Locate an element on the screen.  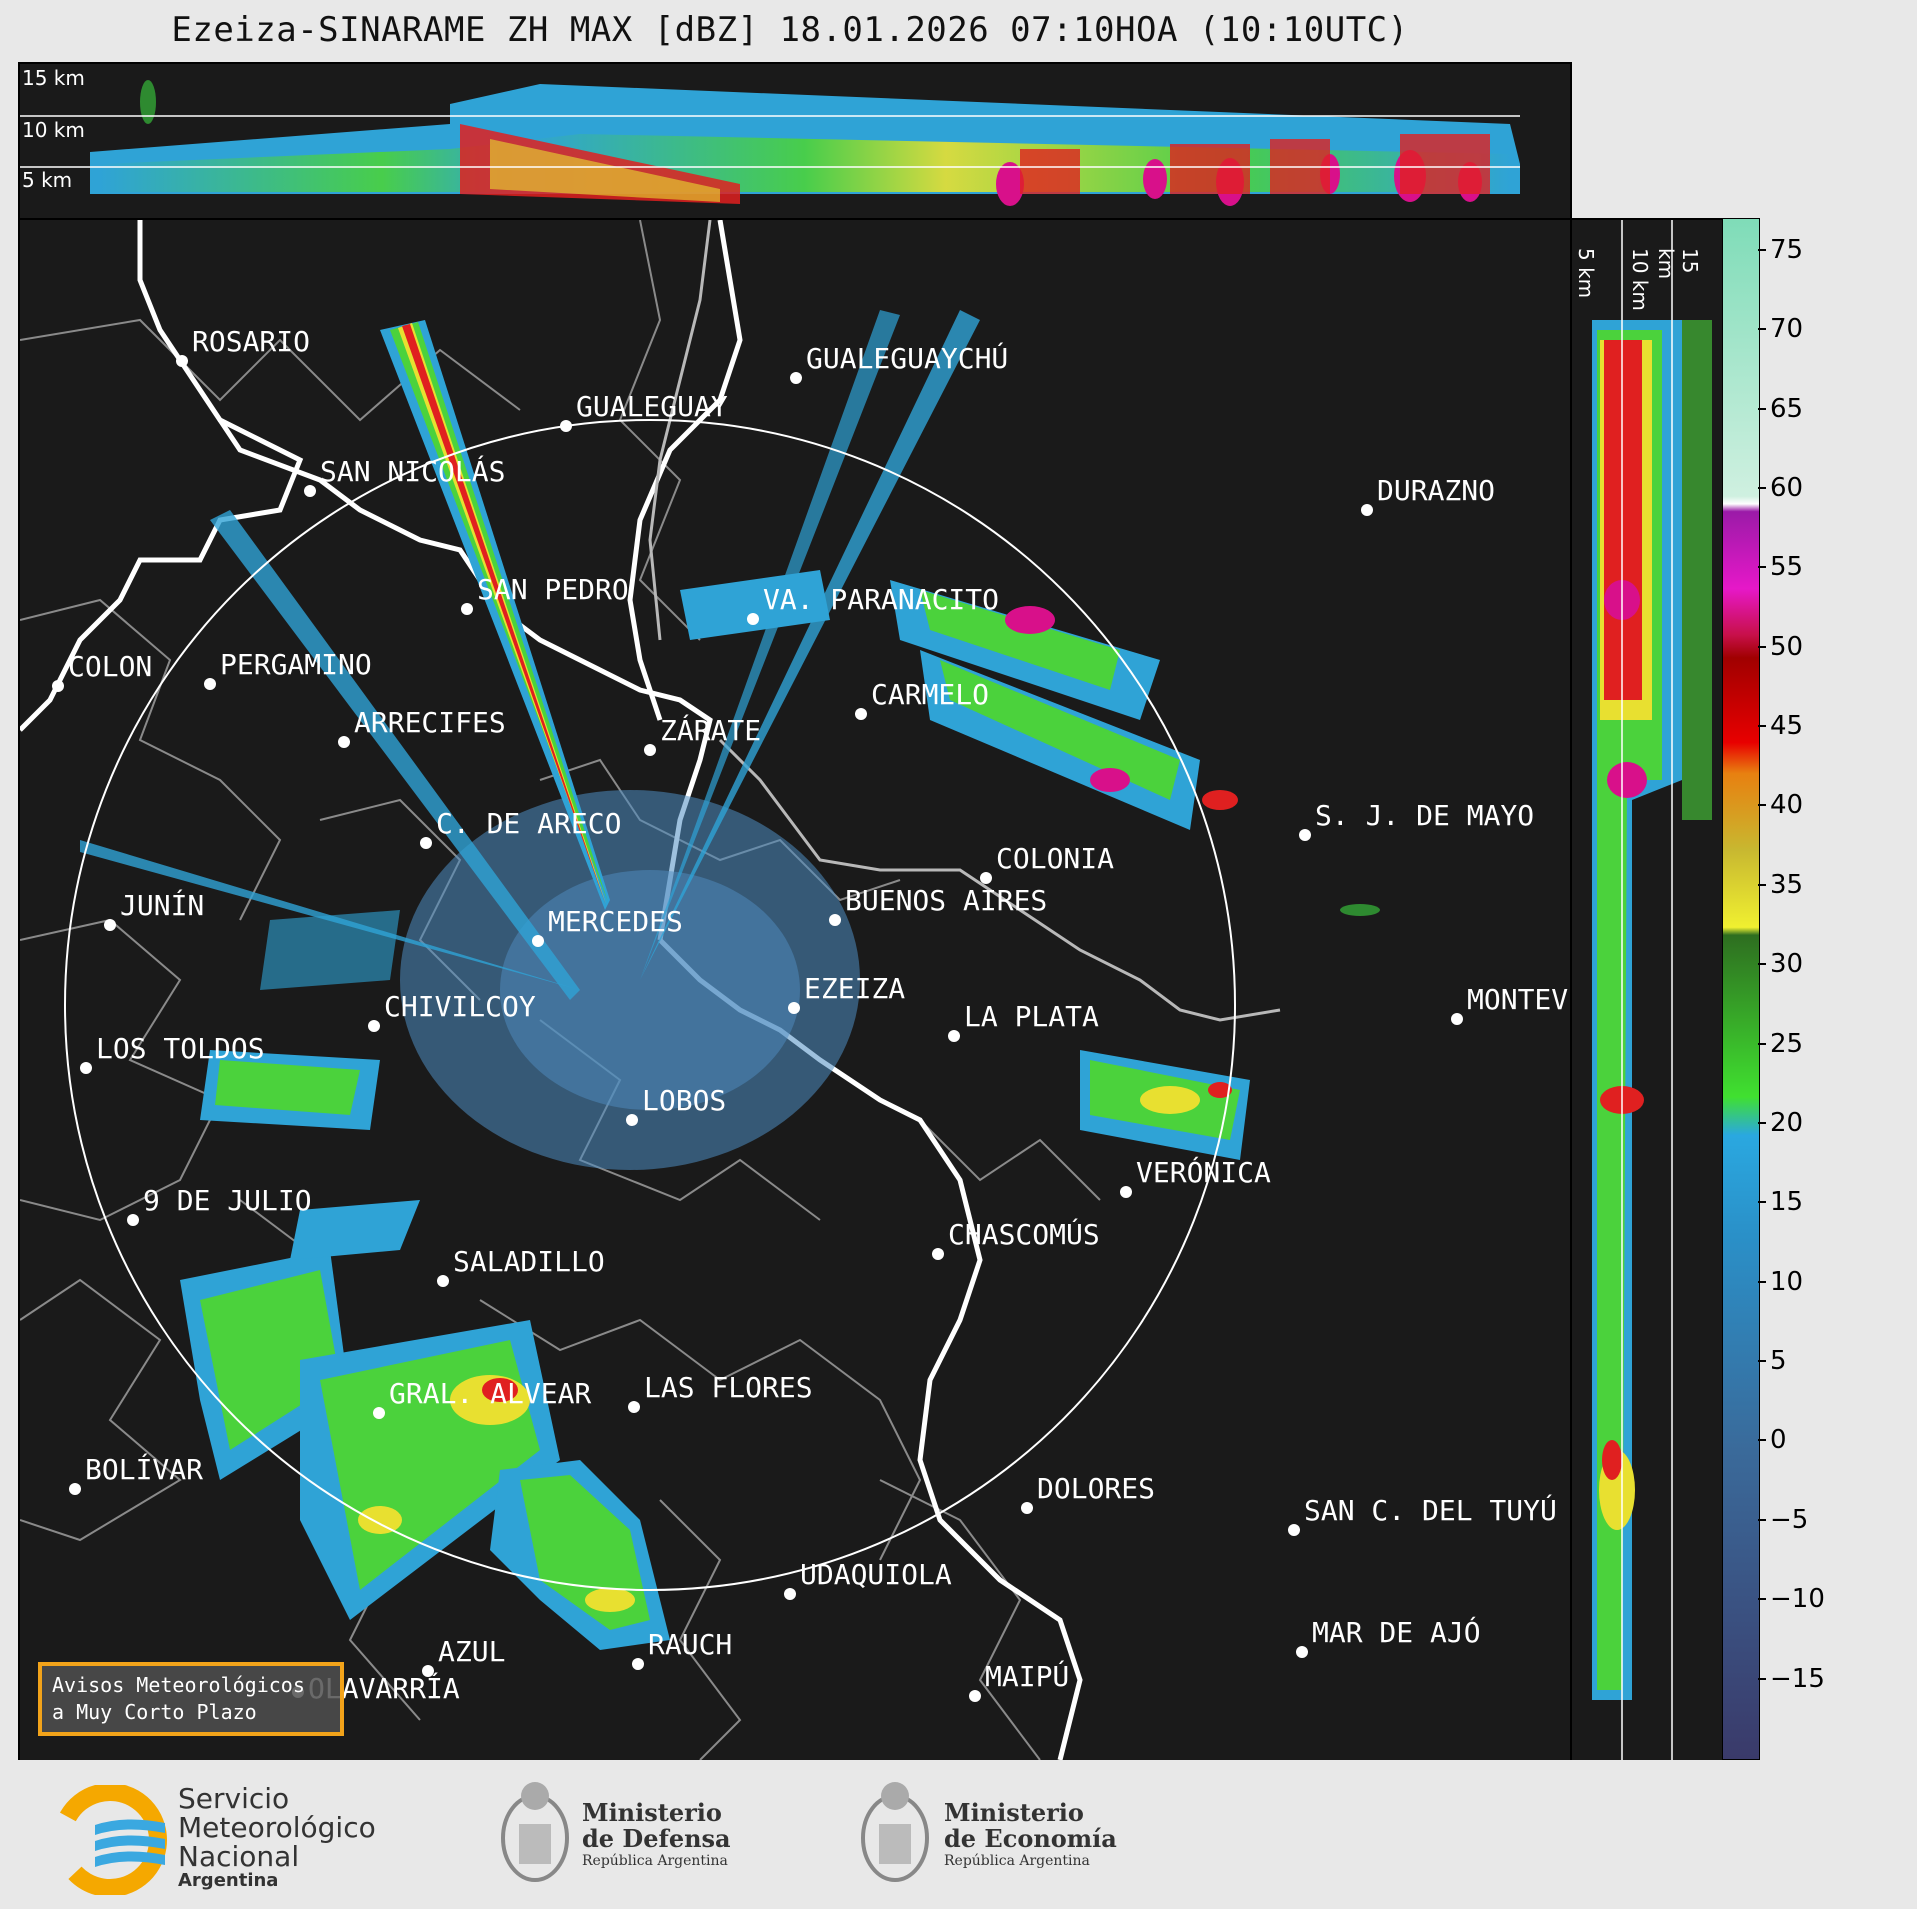
city-label-veronica: VERÓNICA is located at coordinates (1203, 1172).